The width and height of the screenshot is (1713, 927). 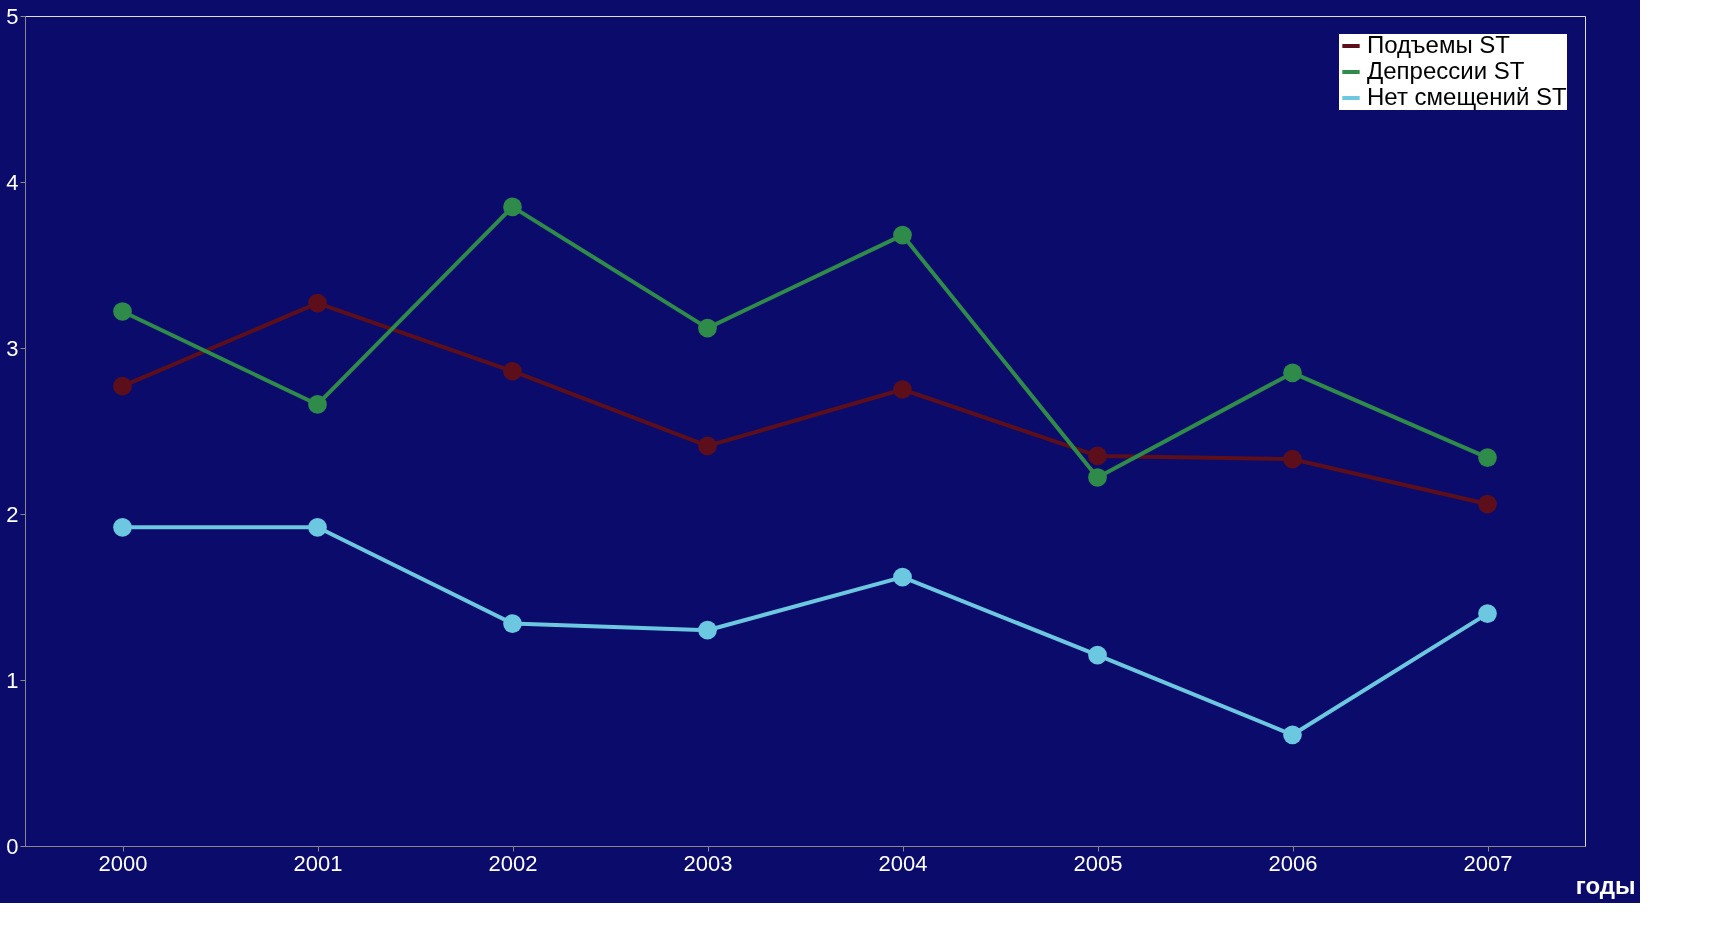 What do you see at coordinates (1446, 70) in the screenshot?
I see `legend-label: Депрессии ST` at bounding box center [1446, 70].